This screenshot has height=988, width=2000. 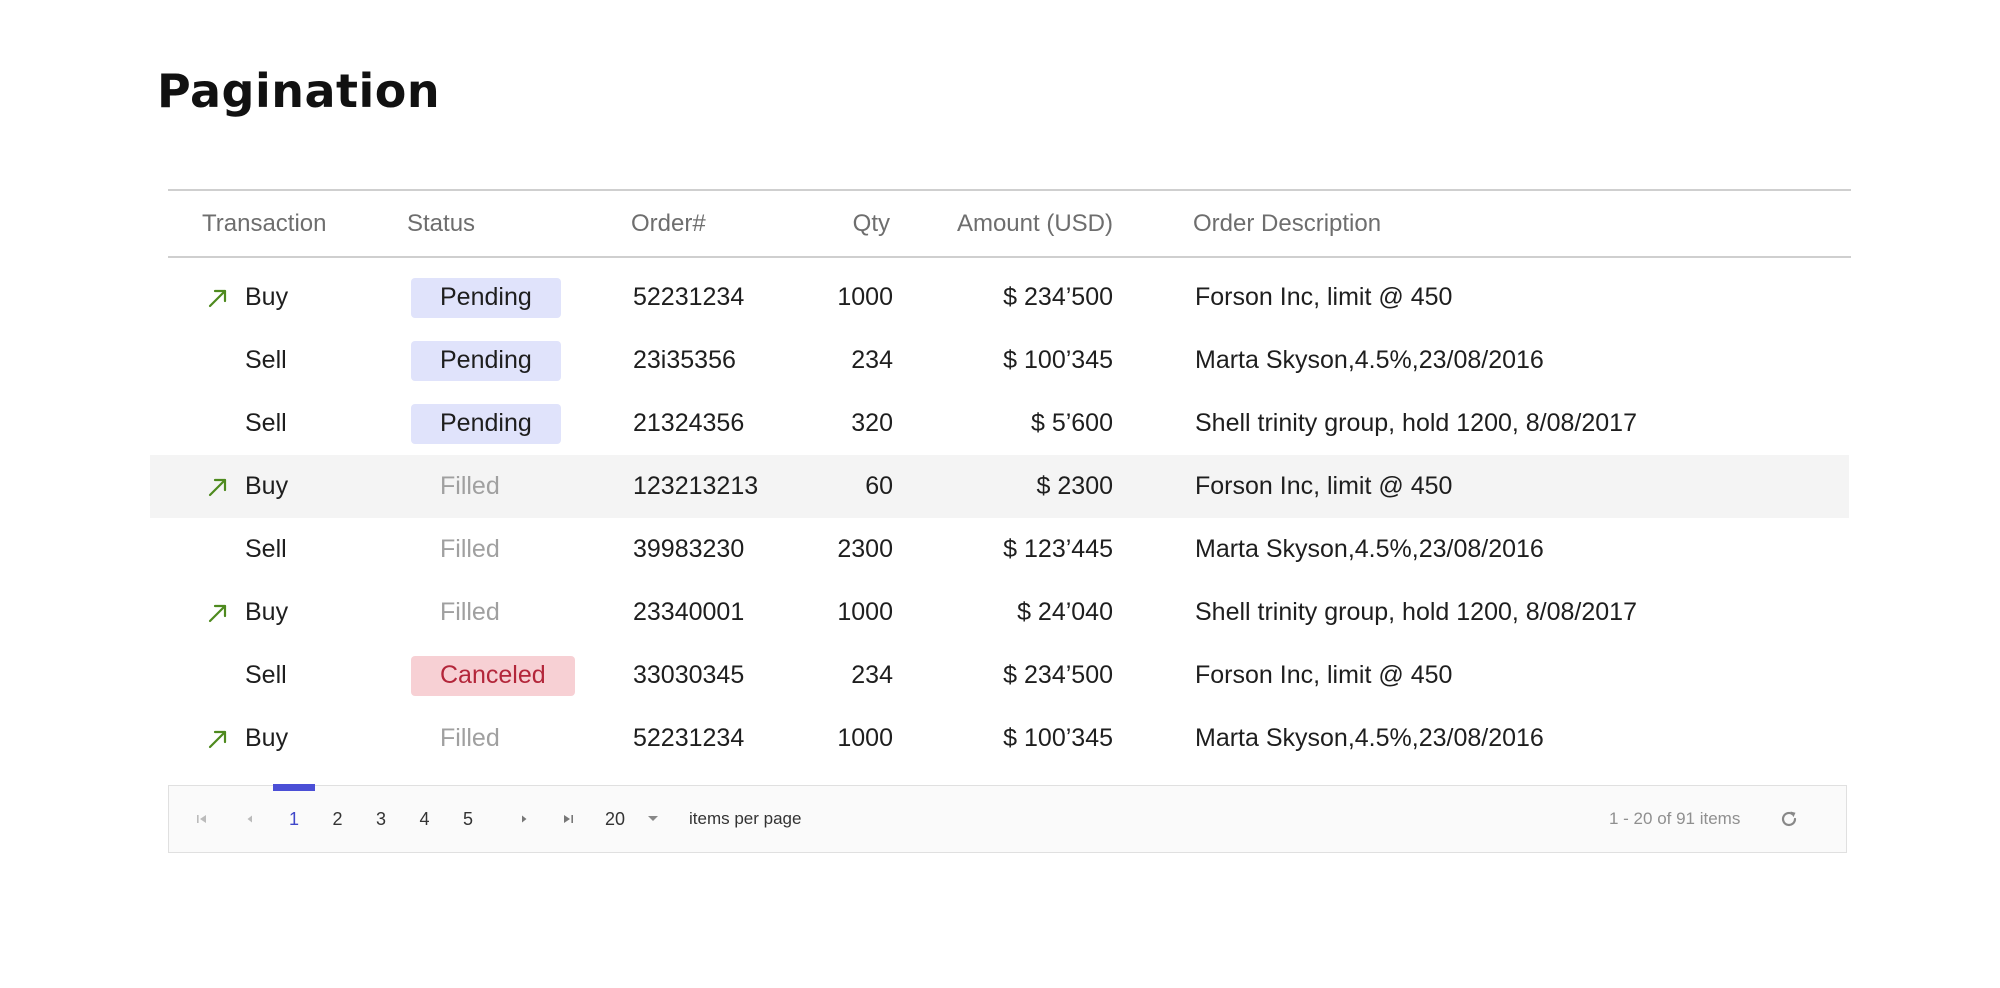 What do you see at coordinates (524, 819) in the screenshot?
I see `next-page-icon` at bounding box center [524, 819].